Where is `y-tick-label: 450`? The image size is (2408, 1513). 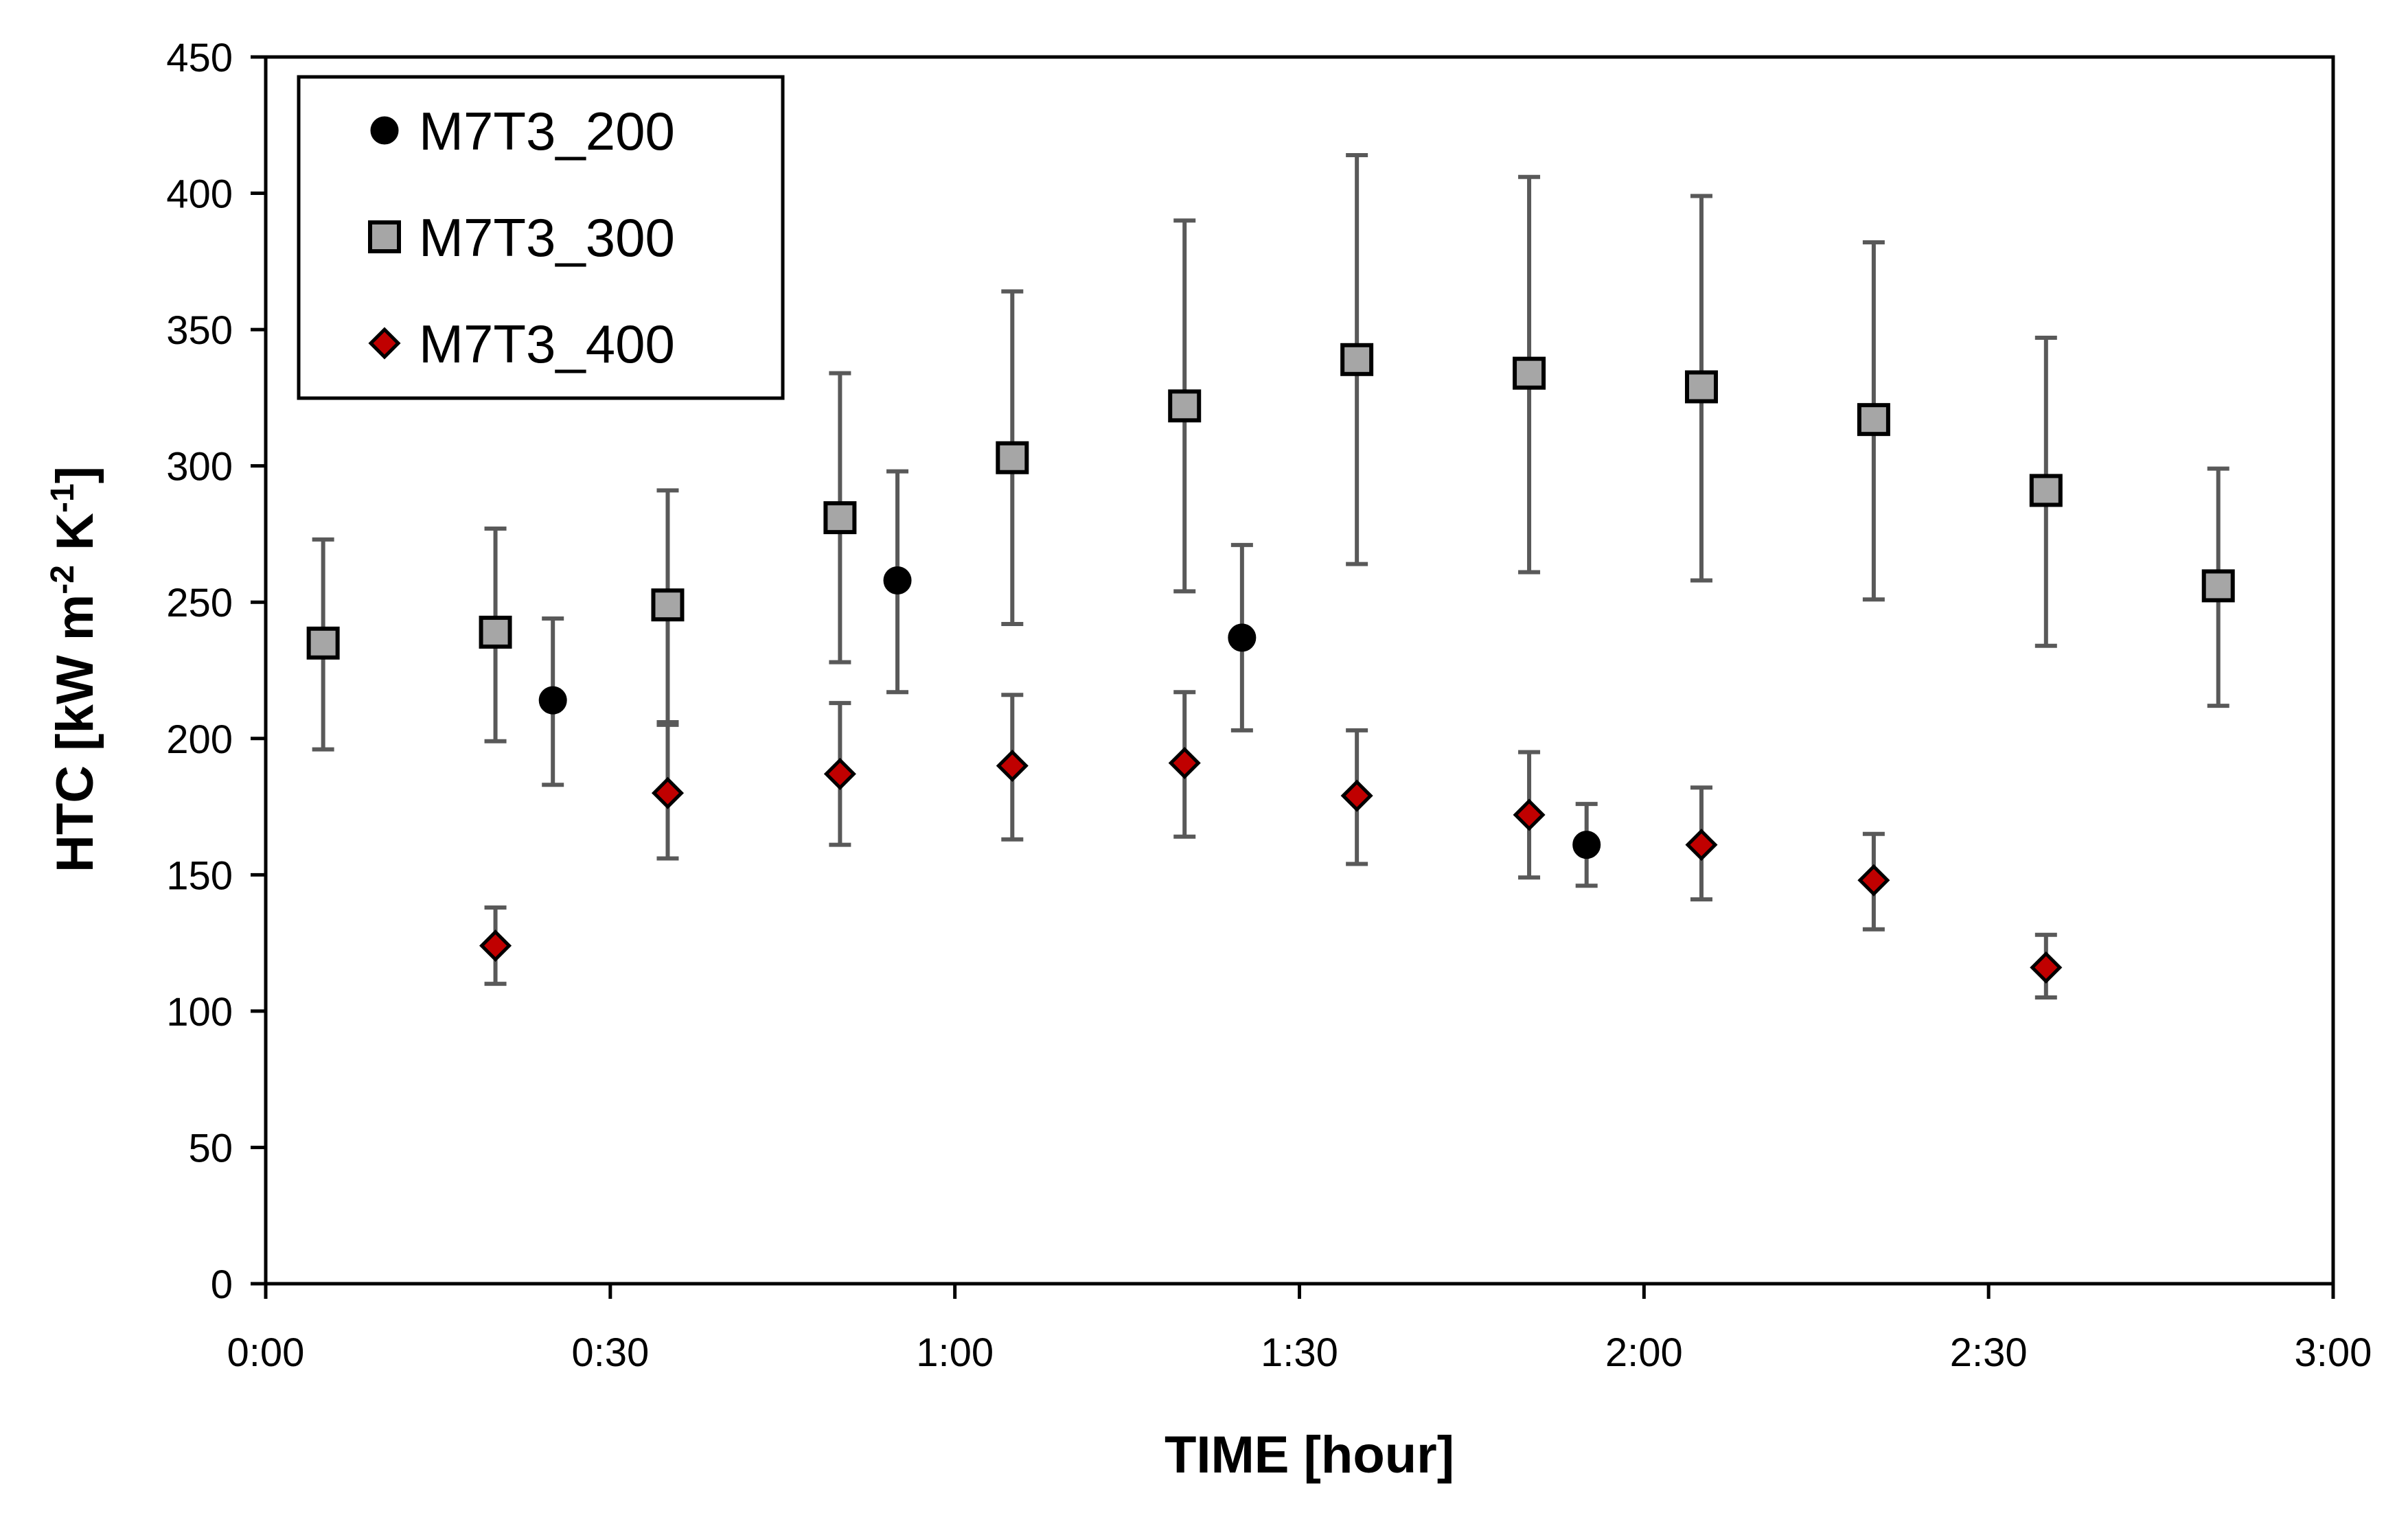
y-tick-label: 450 is located at coordinates (200, 58).